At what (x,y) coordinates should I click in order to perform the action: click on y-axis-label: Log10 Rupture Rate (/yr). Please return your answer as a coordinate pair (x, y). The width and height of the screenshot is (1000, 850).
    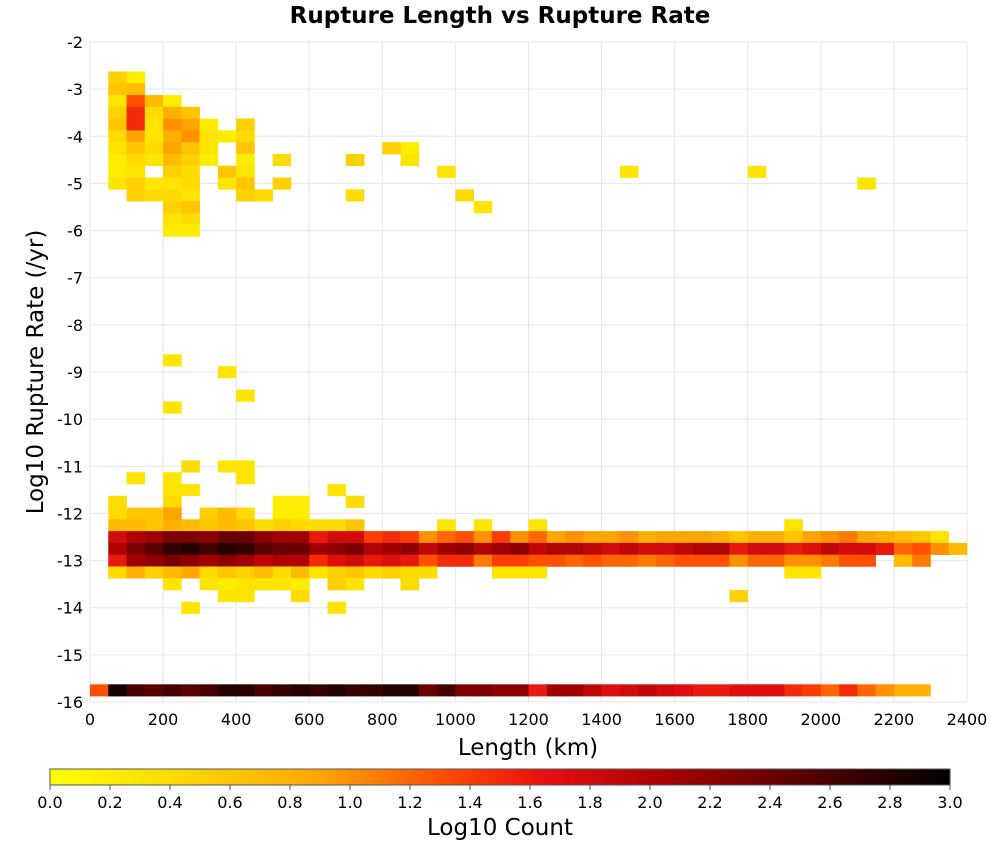
    Looking at the image, I should click on (36, 372).